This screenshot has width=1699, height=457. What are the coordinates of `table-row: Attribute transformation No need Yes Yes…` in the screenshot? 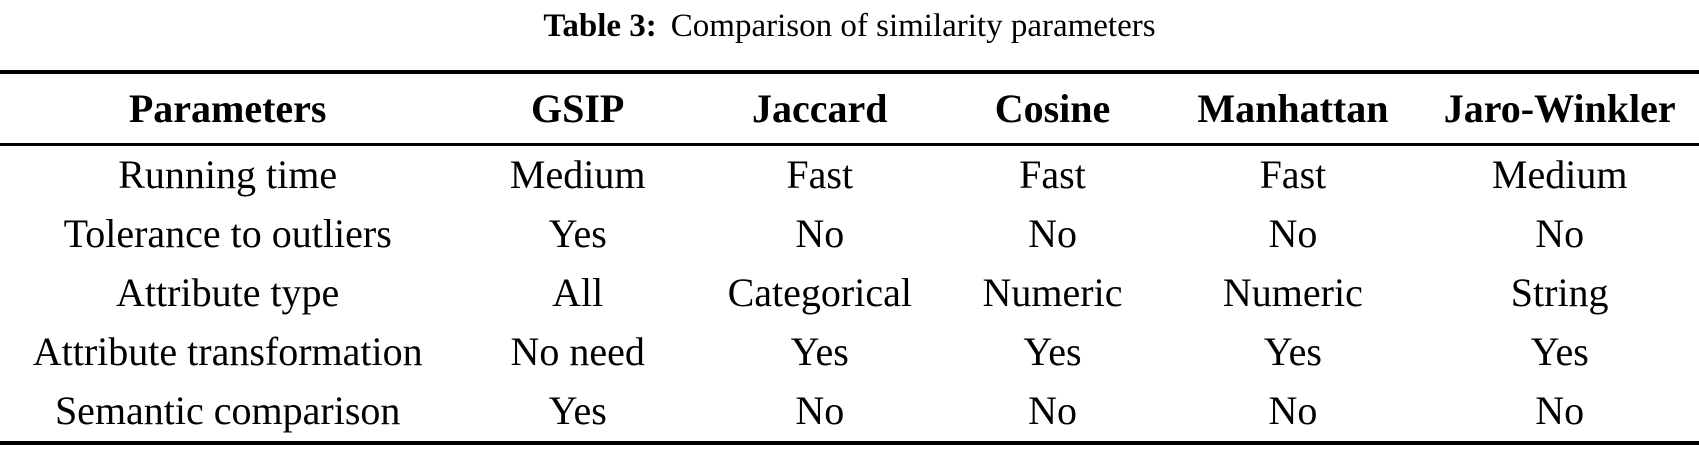 It's located at (849, 352).